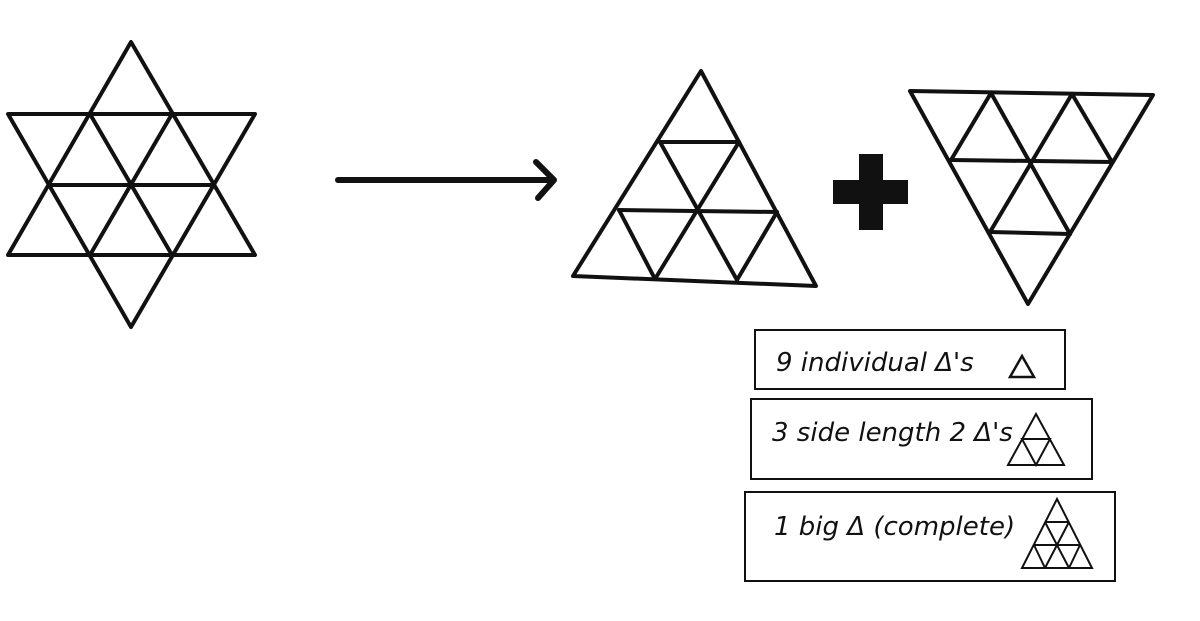 Image resolution: width=1200 pixels, height=621 pixels. I want to click on star-hexagram, so click(131, 184).